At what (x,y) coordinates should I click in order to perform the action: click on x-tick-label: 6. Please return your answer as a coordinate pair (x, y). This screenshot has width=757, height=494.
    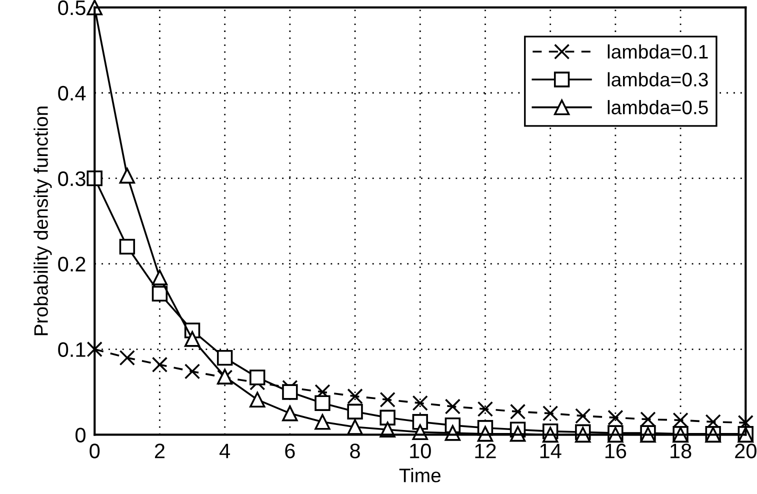
    Looking at the image, I should click on (290, 451).